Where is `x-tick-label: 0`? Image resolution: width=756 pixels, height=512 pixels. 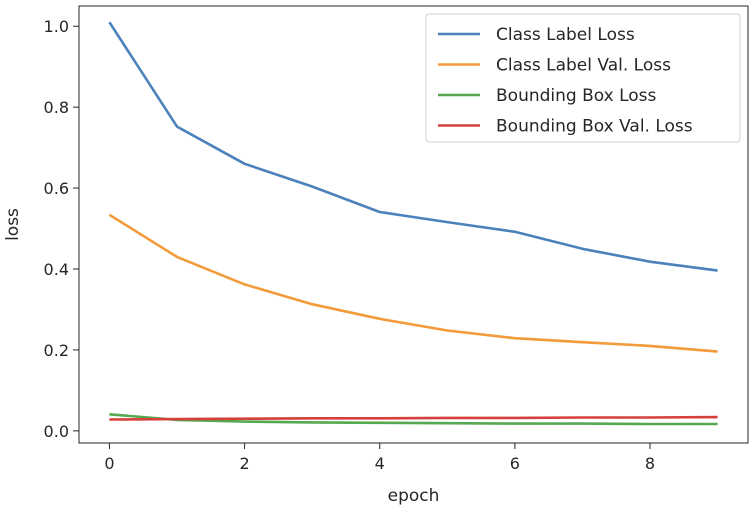
x-tick-label: 0 is located at coordinates (109, 463).